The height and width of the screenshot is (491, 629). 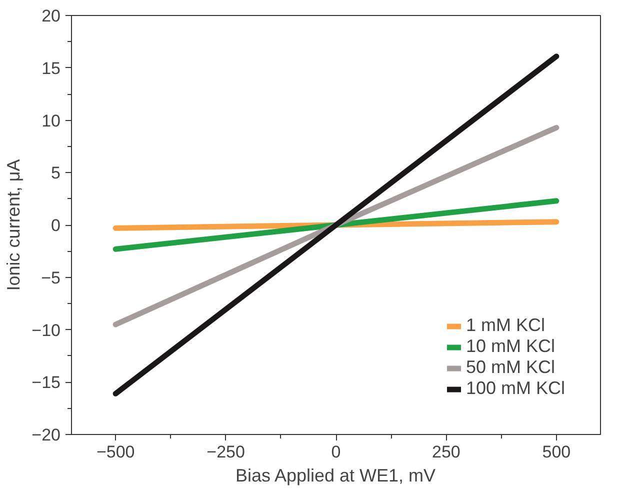 What do you see at coordinates (46, 435) in the screenshot?
I see `y-tick-label: −20` at bounding box center [46, 435].